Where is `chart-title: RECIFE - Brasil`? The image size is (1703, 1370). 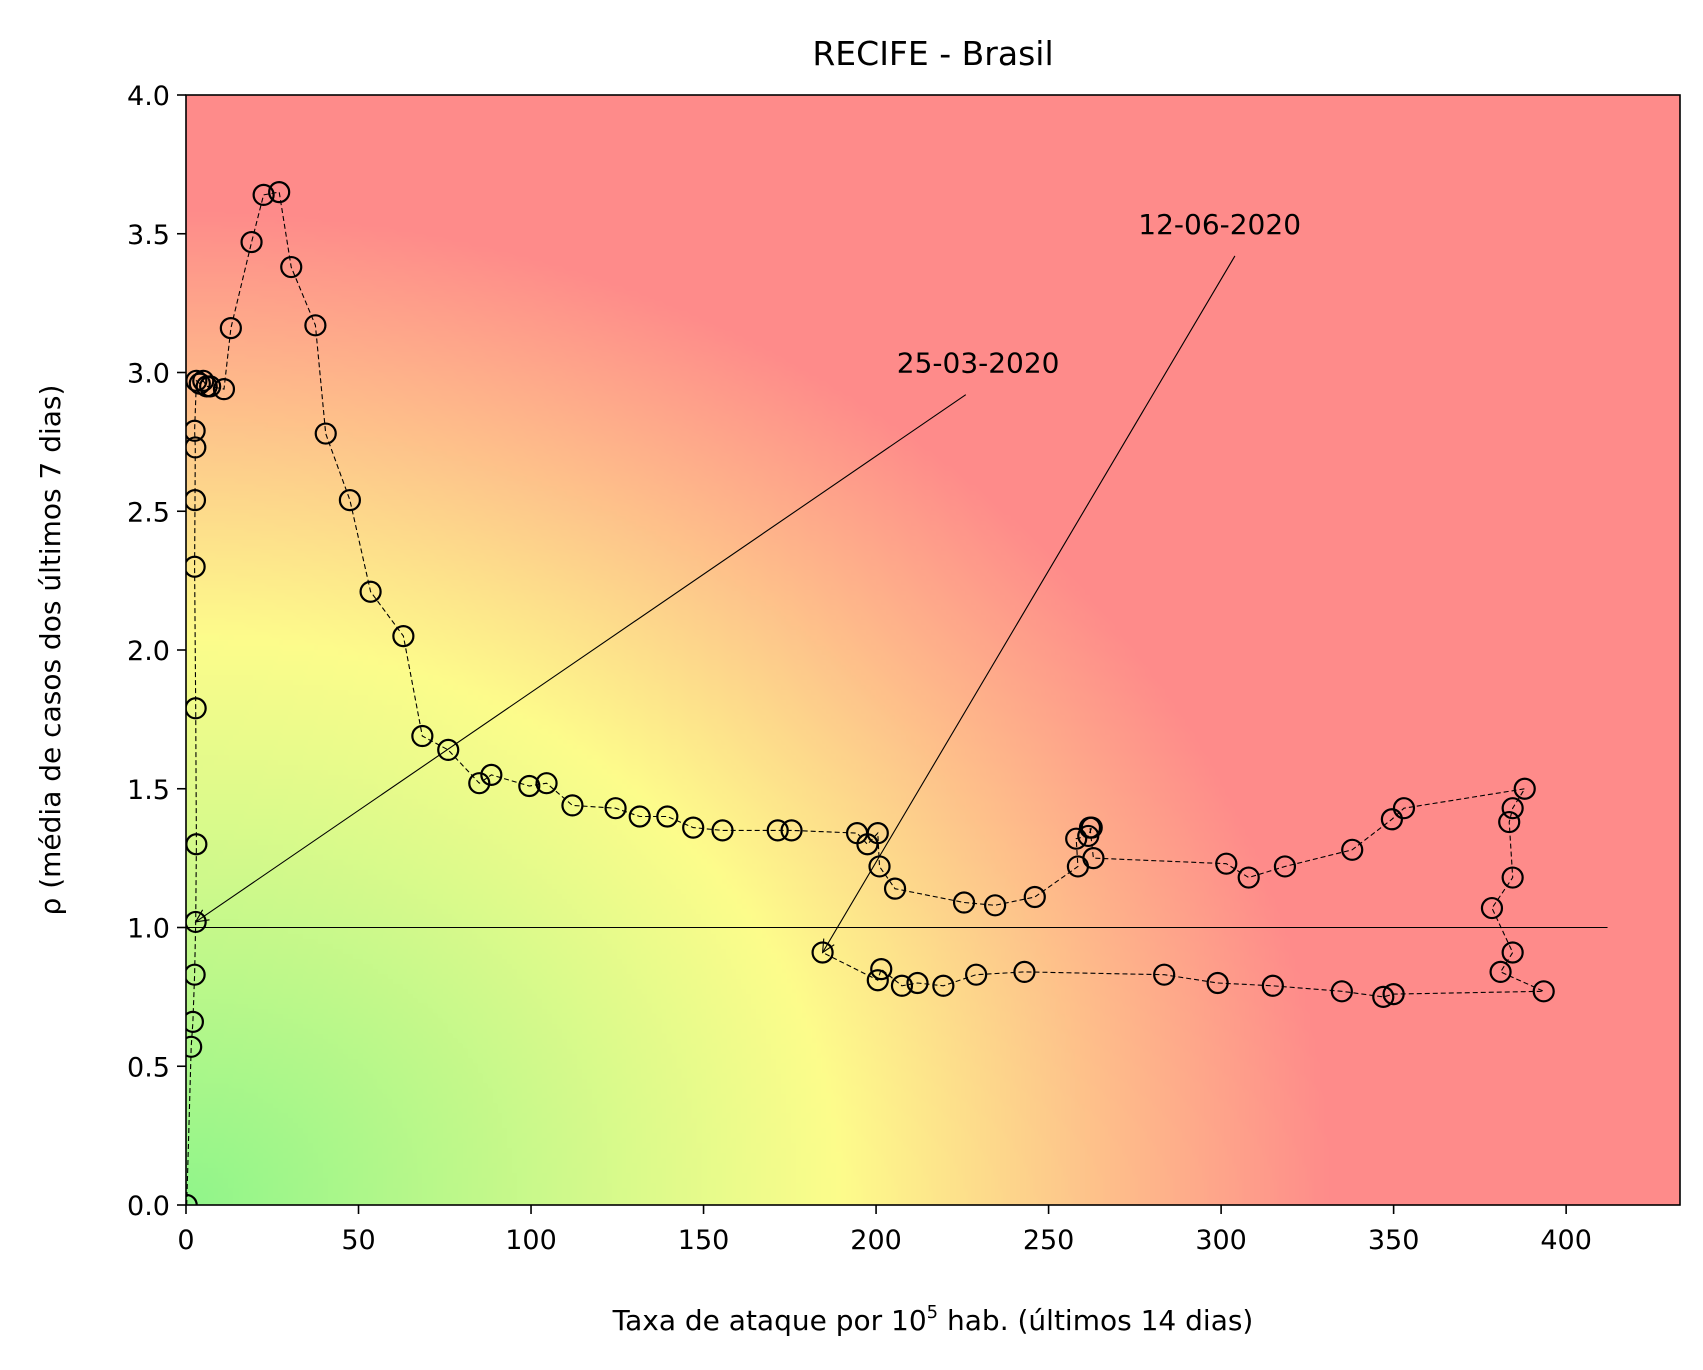 chart-title: RECIFE - Brasil is located at coordinates (932, 53).